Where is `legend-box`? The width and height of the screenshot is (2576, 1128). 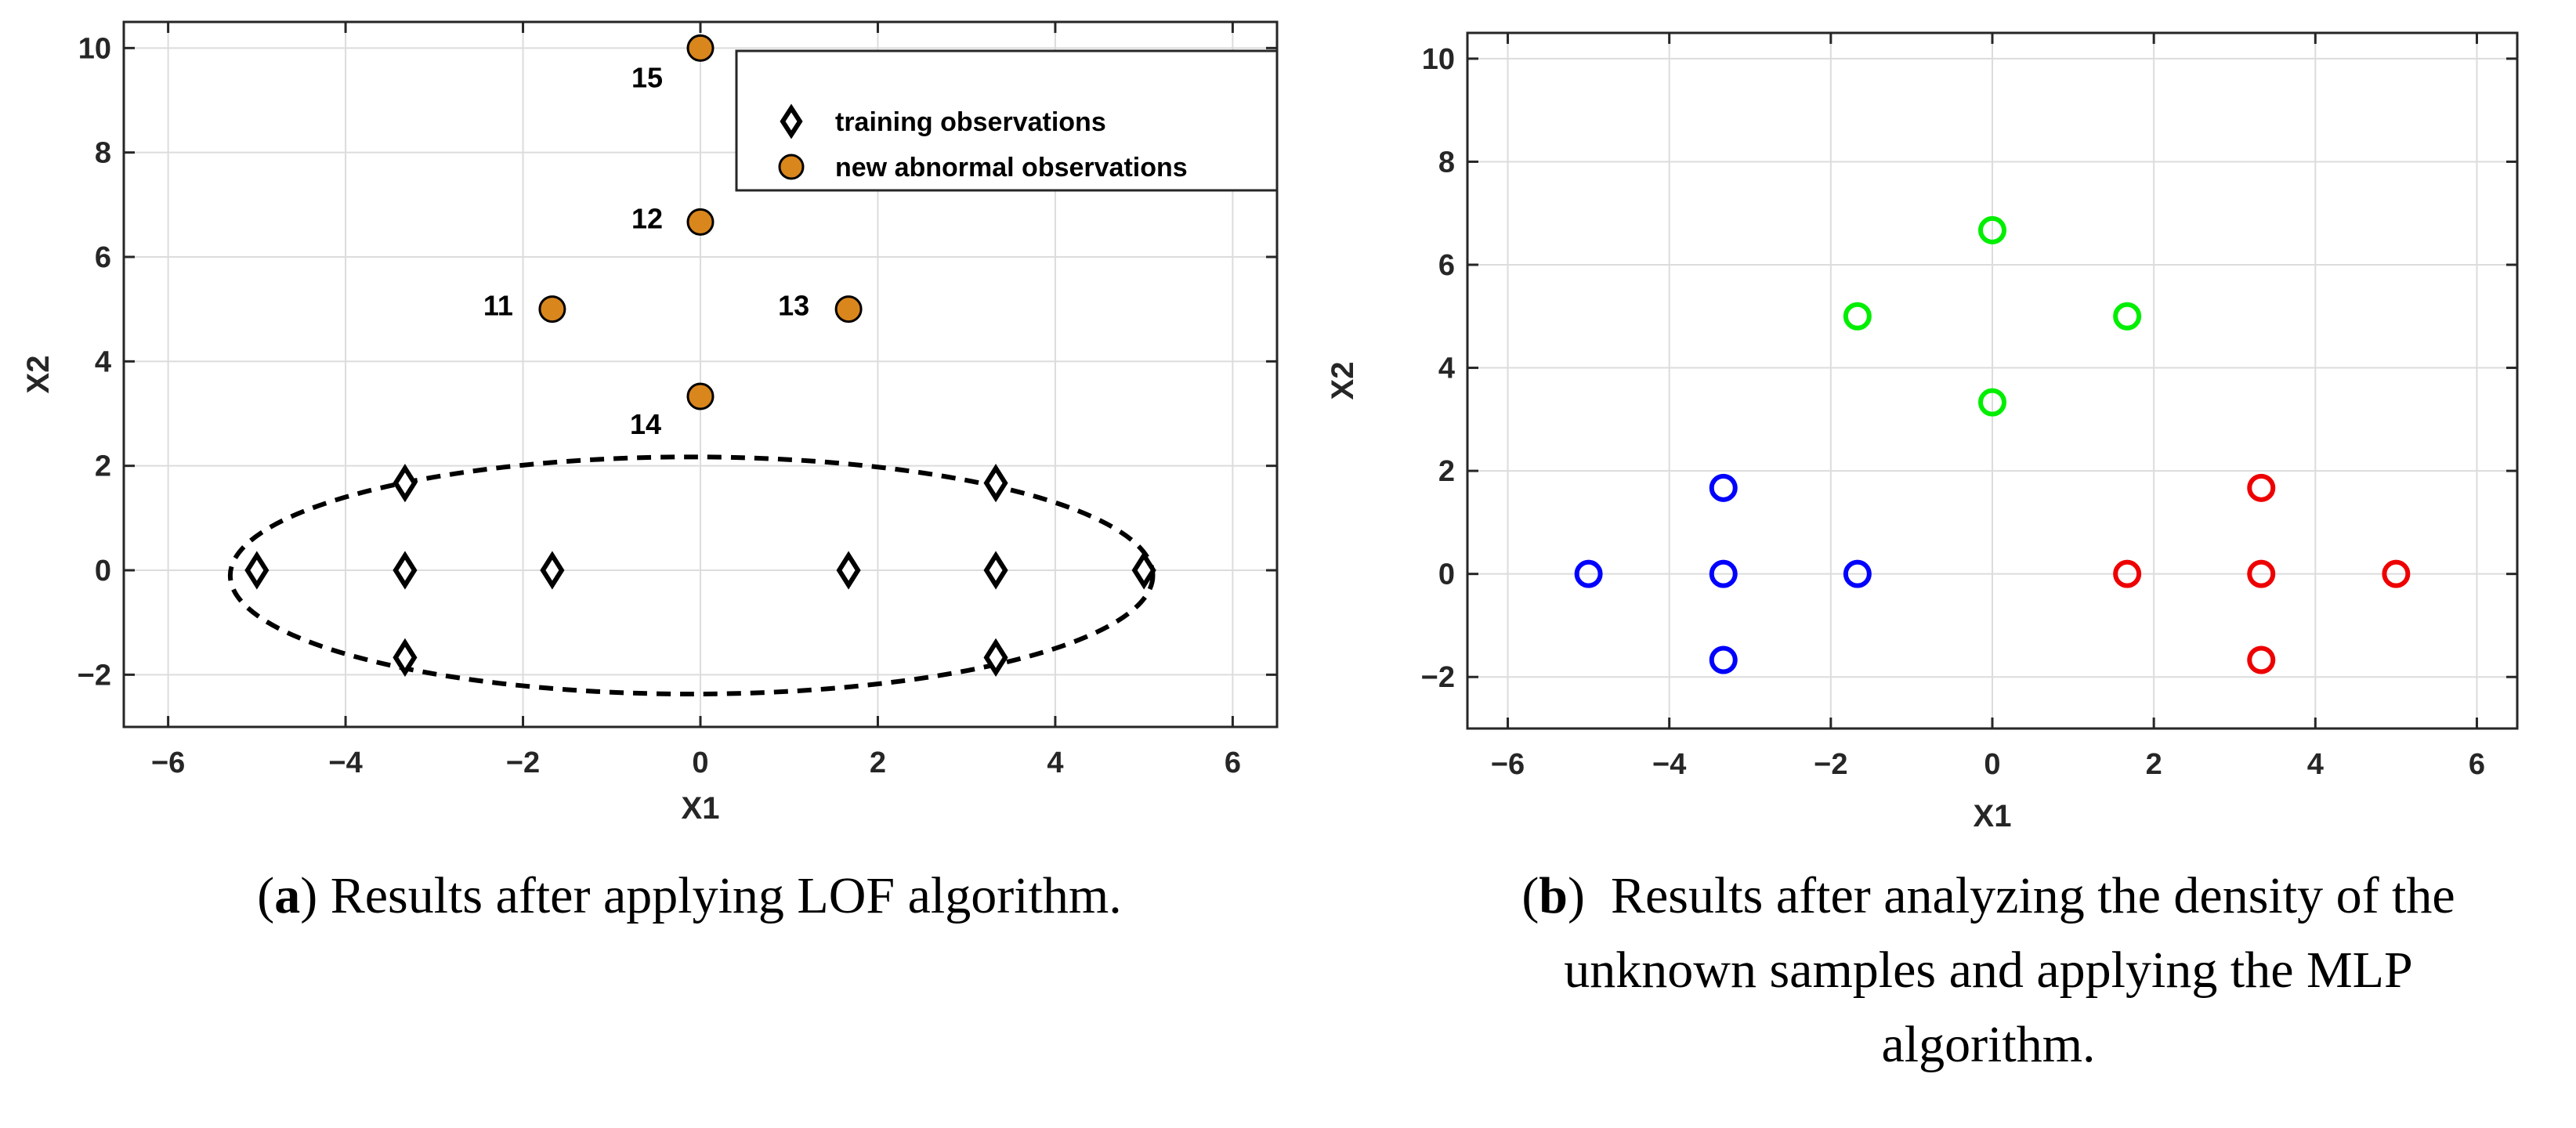
legend-box is located at coordinates (1007, 120).